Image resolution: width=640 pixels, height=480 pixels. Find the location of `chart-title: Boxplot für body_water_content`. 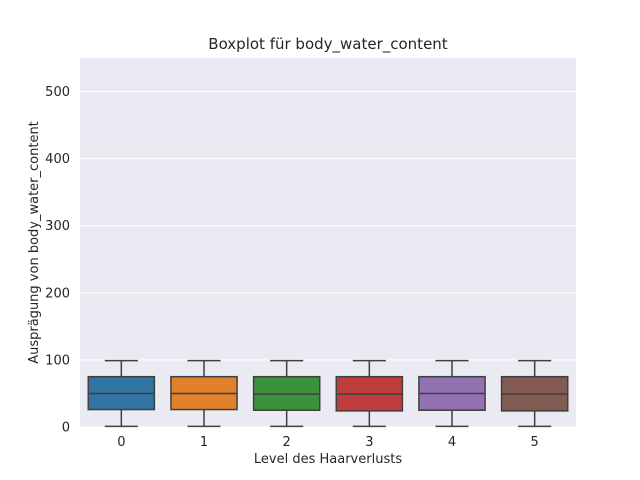

chart-title: Boxplot für body_water_content is located at coordinates (328, 44).